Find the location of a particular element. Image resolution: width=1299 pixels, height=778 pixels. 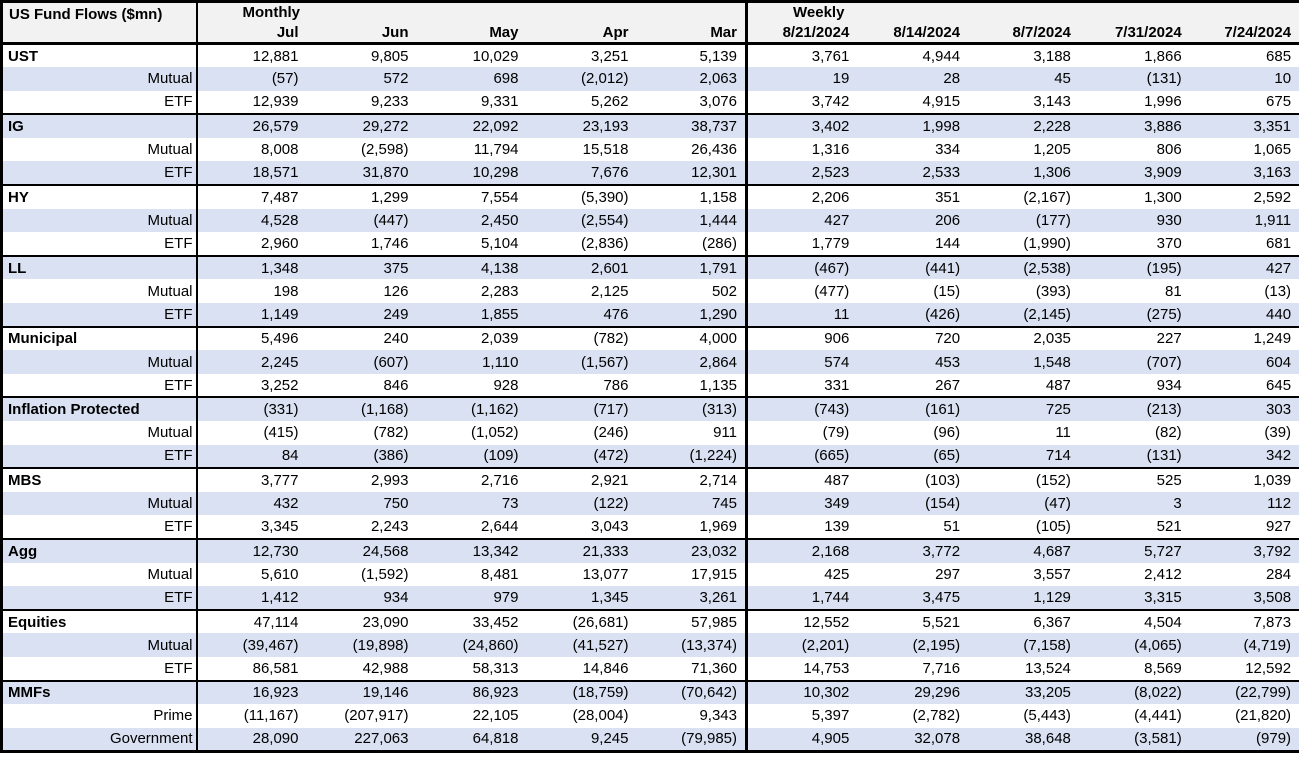

value-cell: (665) is located at coordinates (801, 456).